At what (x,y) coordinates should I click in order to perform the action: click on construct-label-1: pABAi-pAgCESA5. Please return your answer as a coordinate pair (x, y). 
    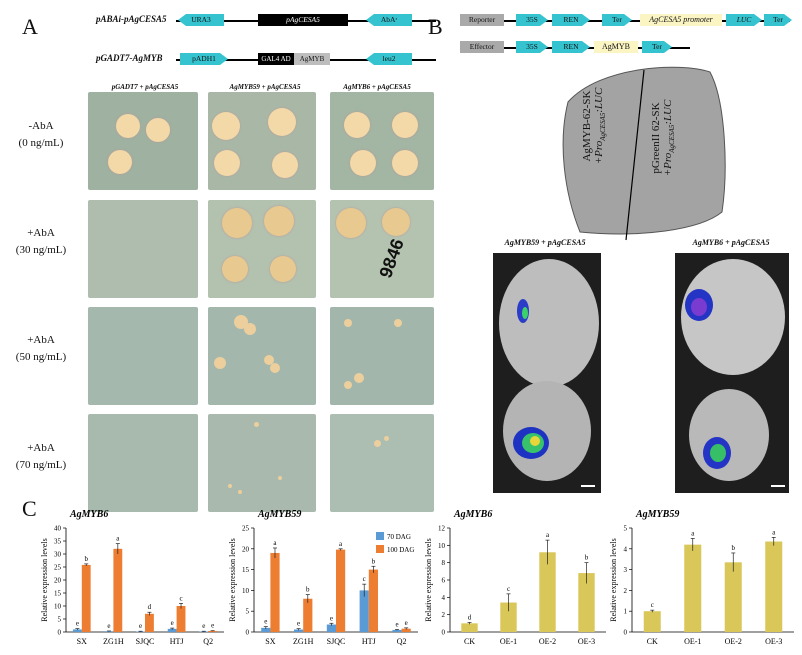
    Looking at the image, I should click on (131, 19).